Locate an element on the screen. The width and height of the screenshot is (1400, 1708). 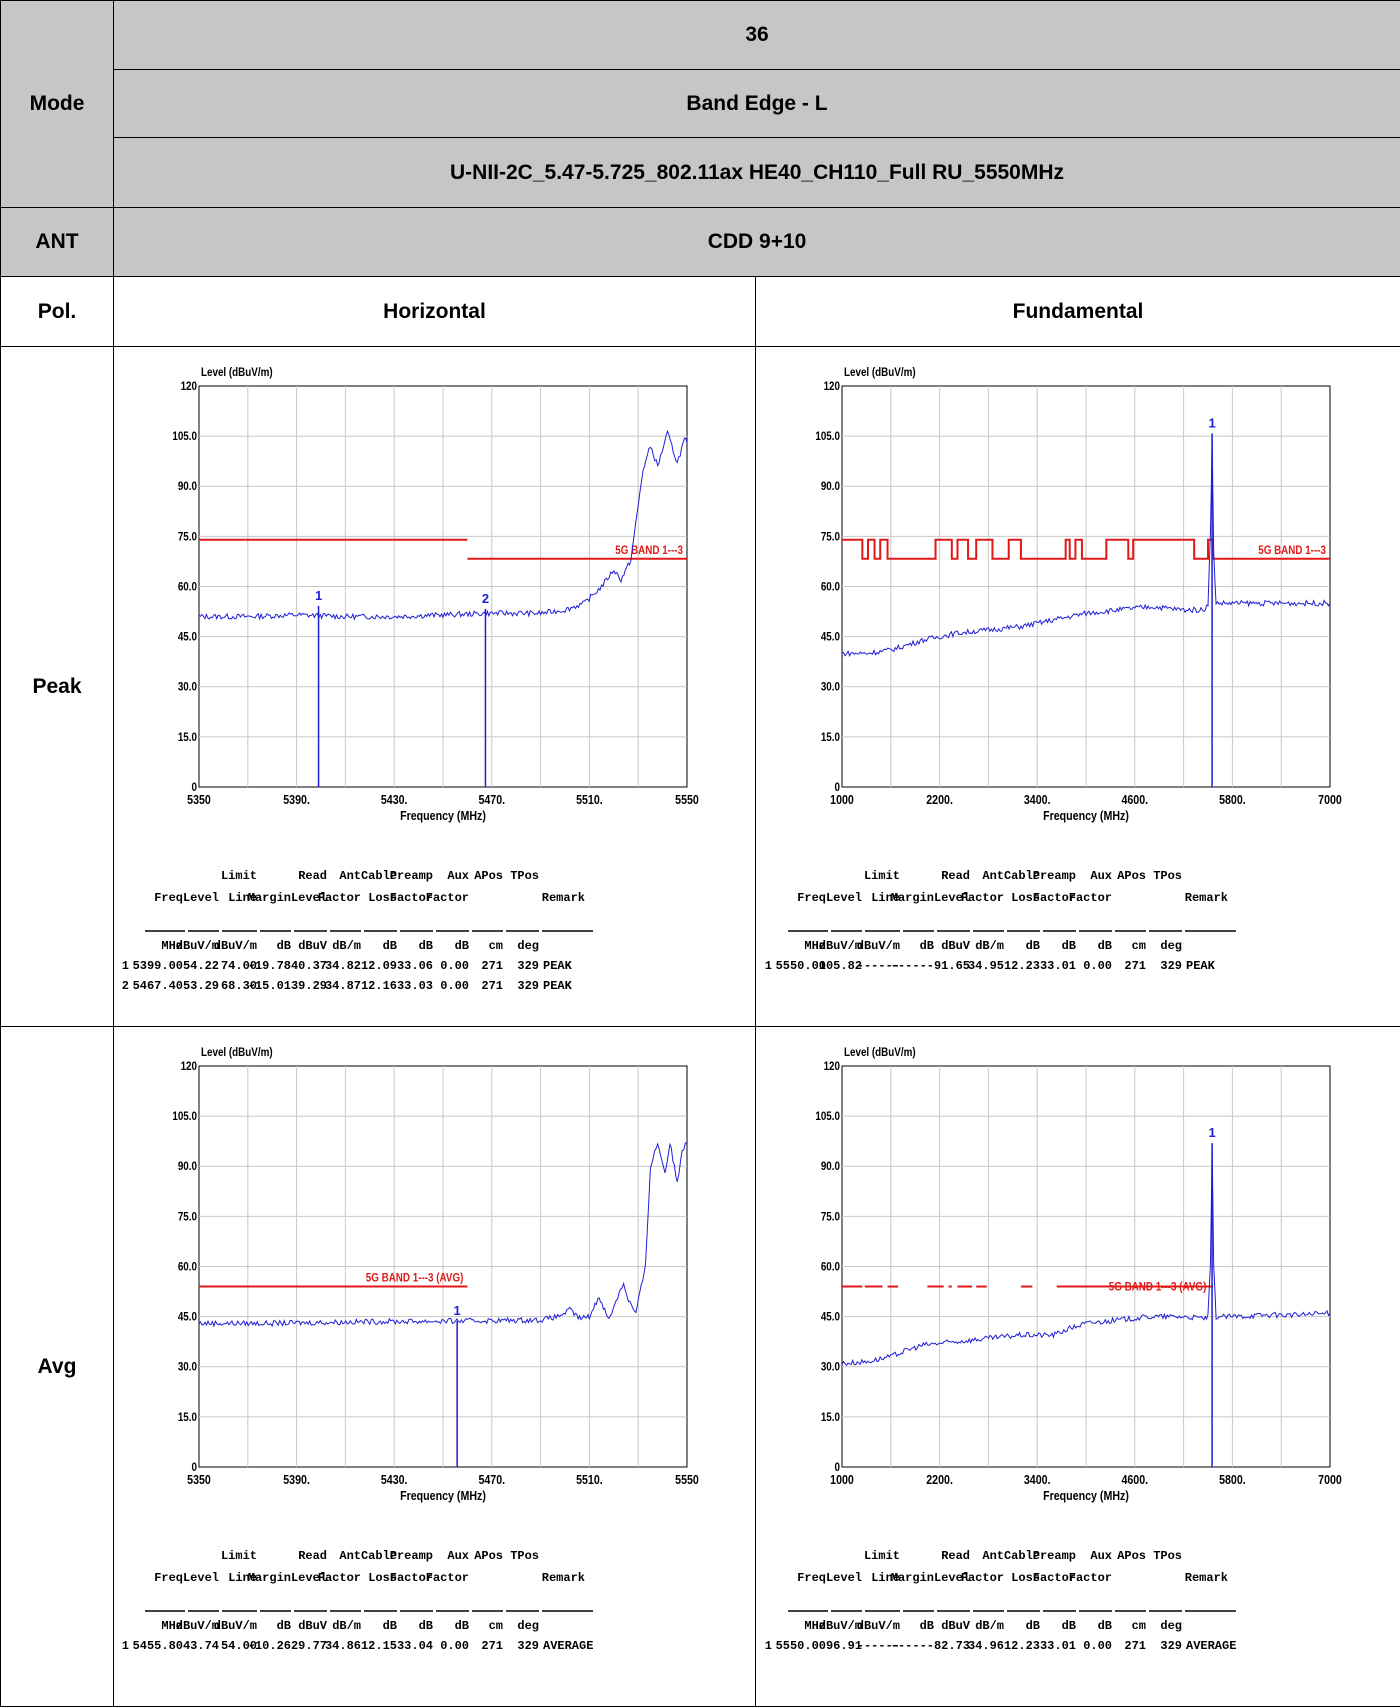
x-tick-label: 5430. is located at coordinates (393, 798).